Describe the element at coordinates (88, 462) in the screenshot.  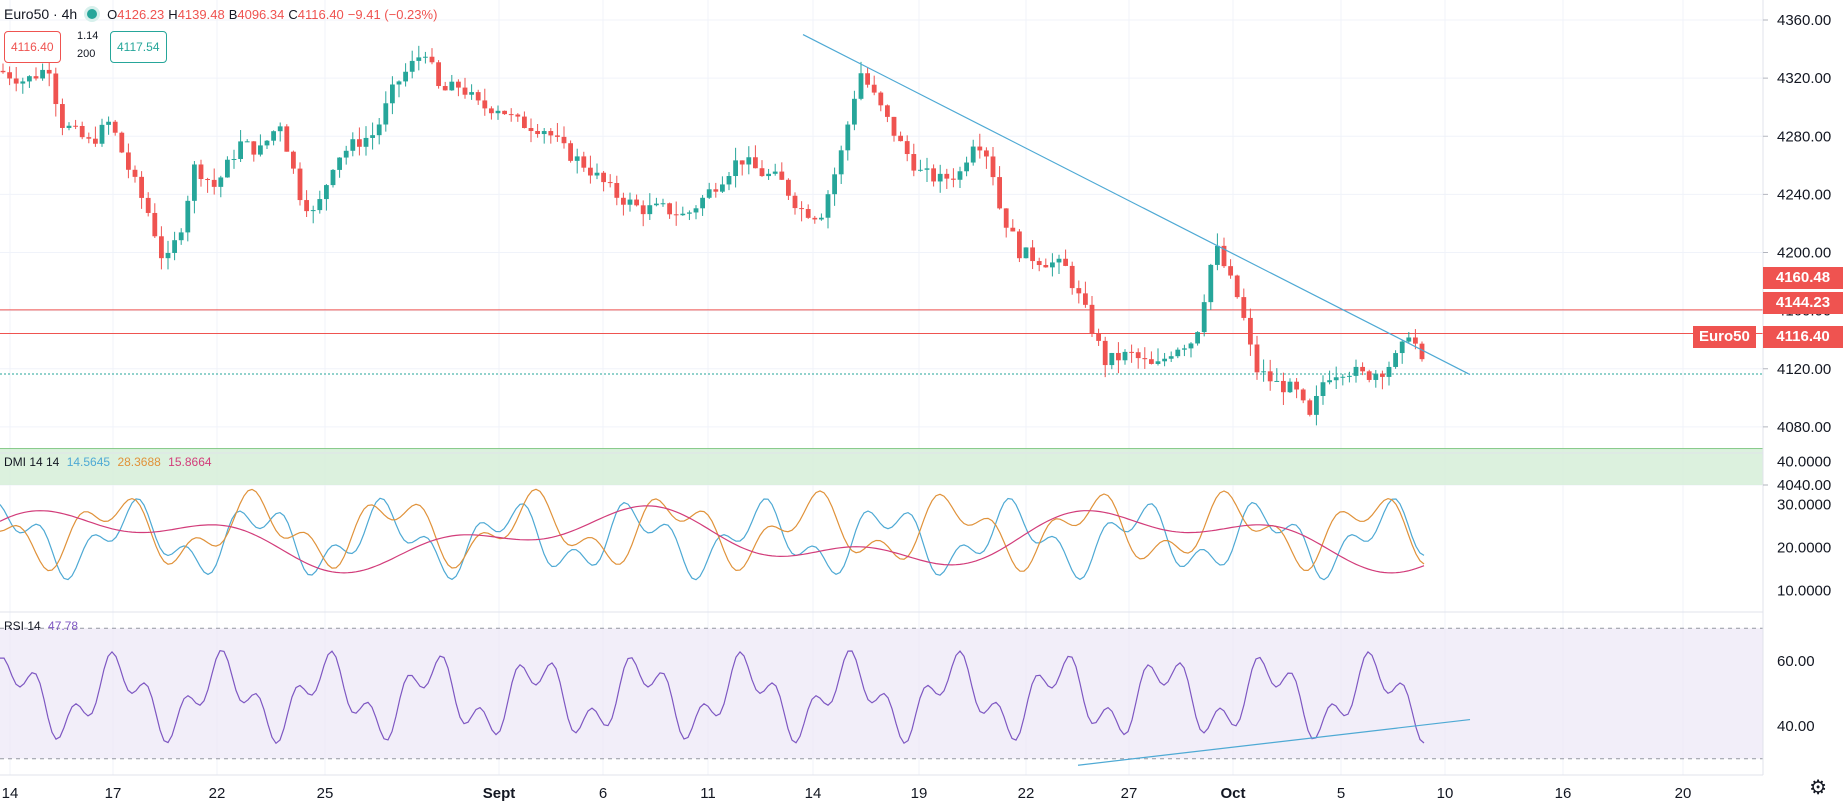
I see `dmi-plus-value: 14.5645` at that location.